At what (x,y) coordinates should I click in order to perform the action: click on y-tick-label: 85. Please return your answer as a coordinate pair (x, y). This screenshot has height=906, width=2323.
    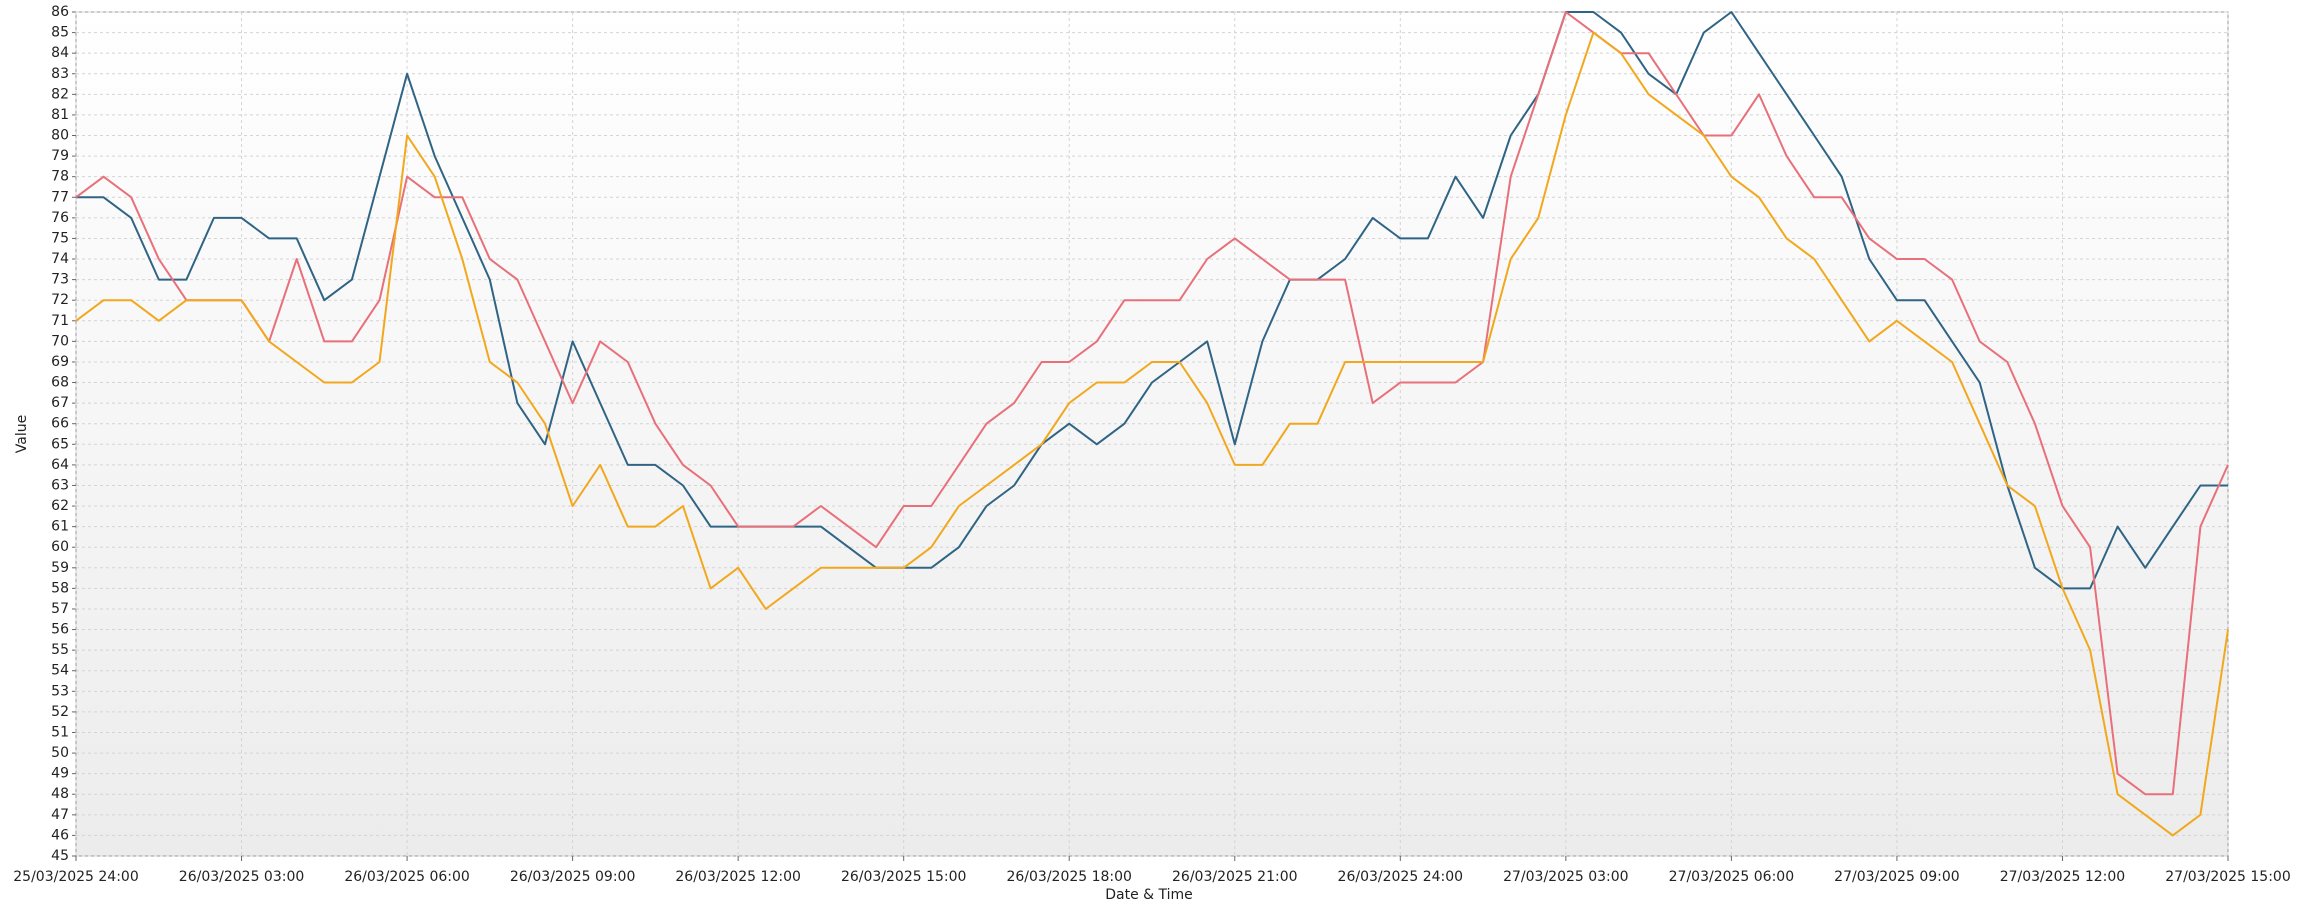
    Looking at the image, I should click on (60, 33).